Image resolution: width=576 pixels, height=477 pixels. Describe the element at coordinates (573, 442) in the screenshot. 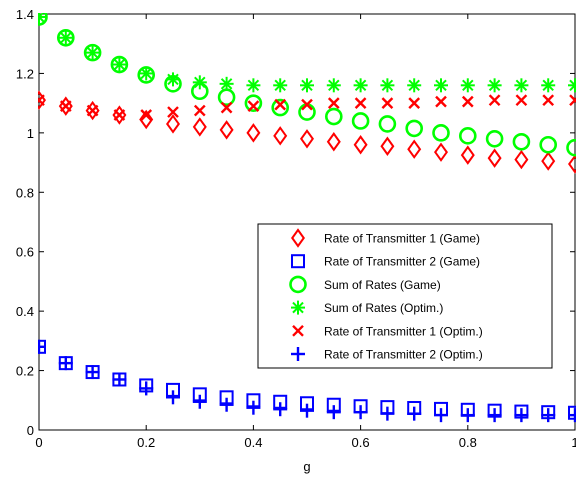

I see `x-tick-label: 1` at that location.